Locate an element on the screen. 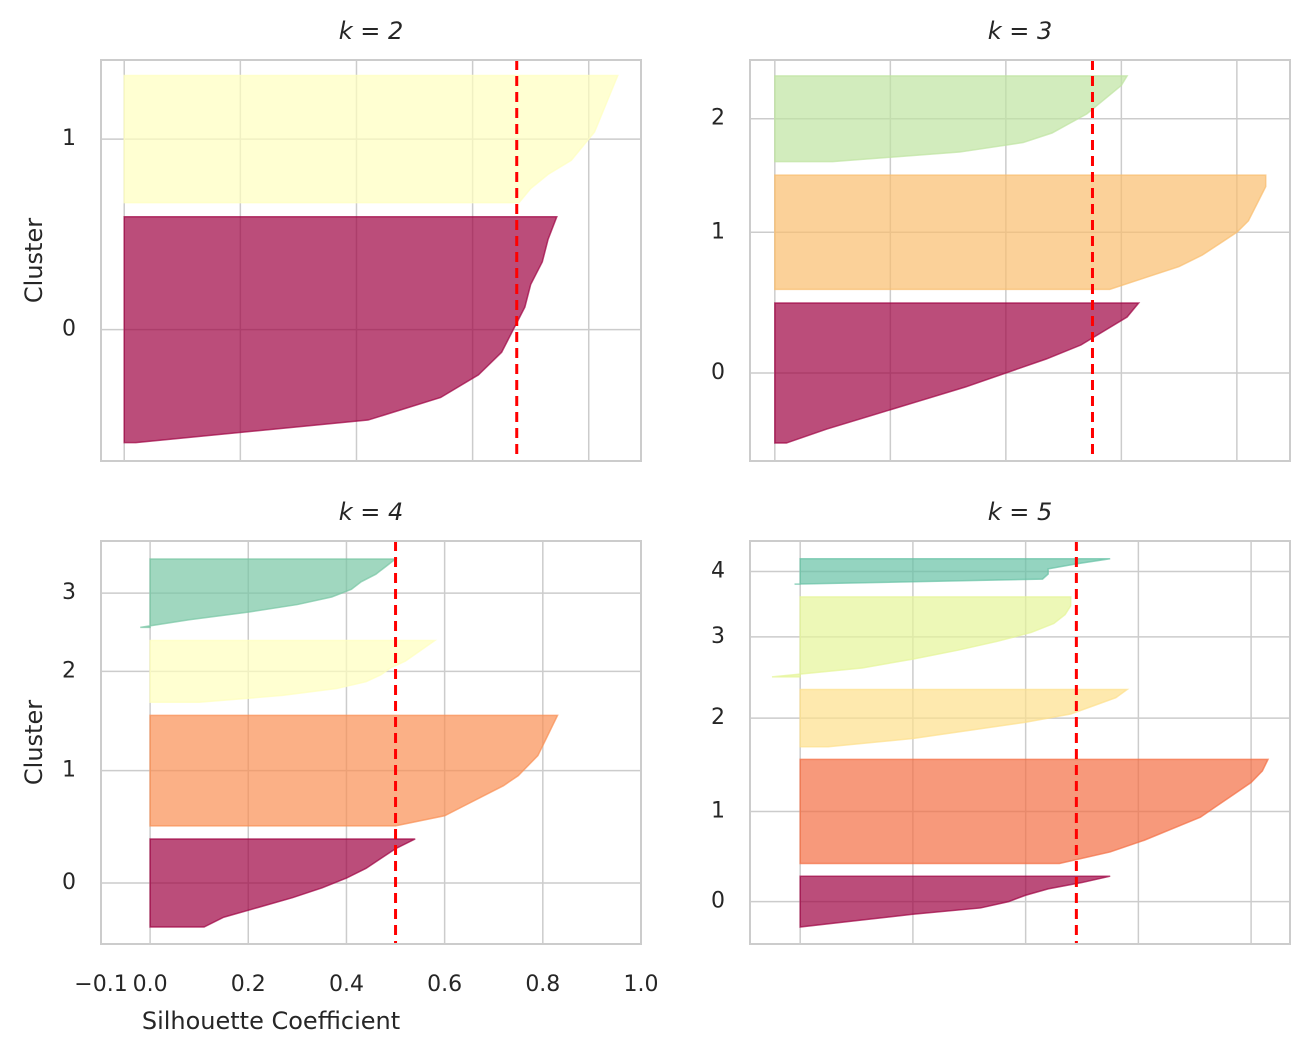 This screenshot has height=1057, width=1310. x-tick-label: 1.0 is located at coordinates (641, 984).